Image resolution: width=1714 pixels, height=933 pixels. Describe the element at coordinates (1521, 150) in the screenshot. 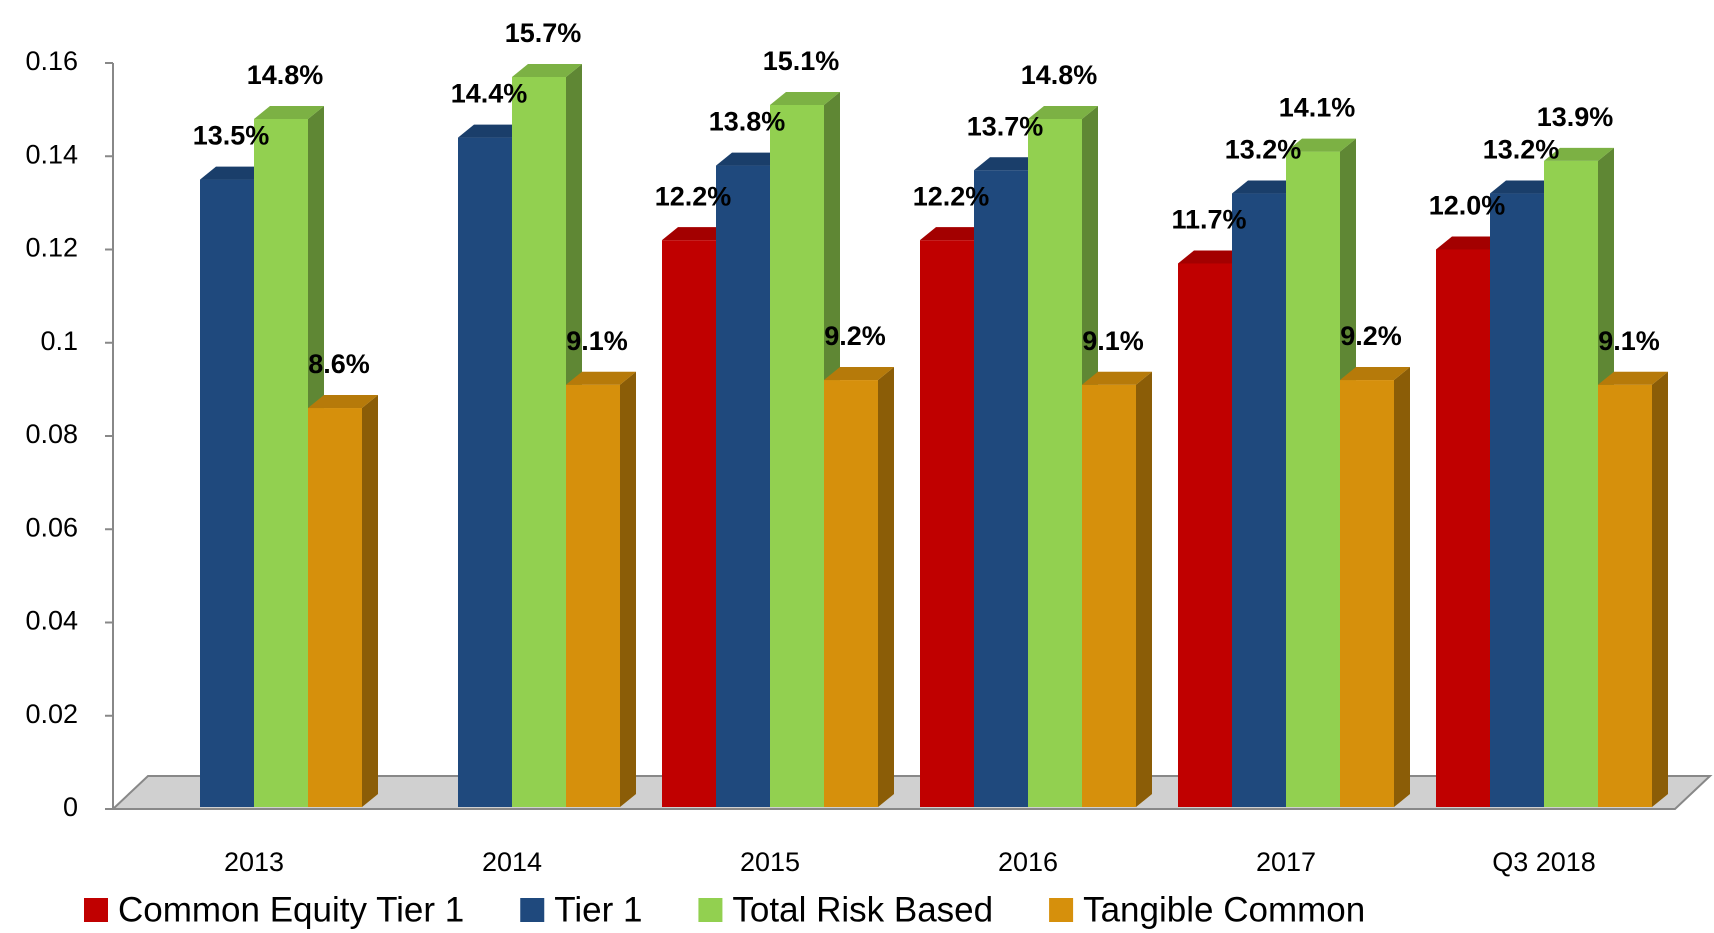

I see `data-label: 13.2%` at that location.